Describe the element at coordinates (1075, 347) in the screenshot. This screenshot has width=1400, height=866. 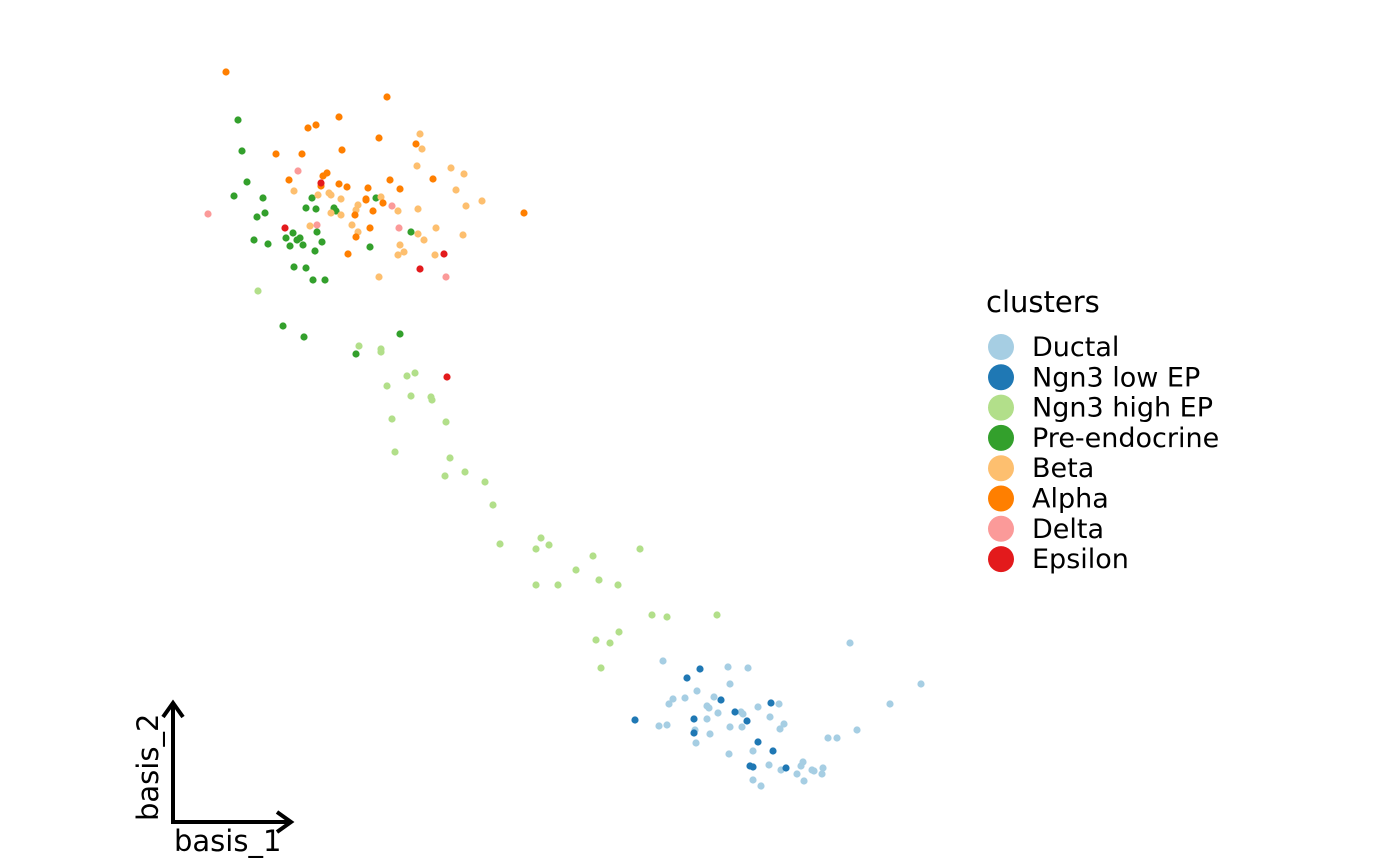
I see `legend-label-ductal: Ductal` at that location.